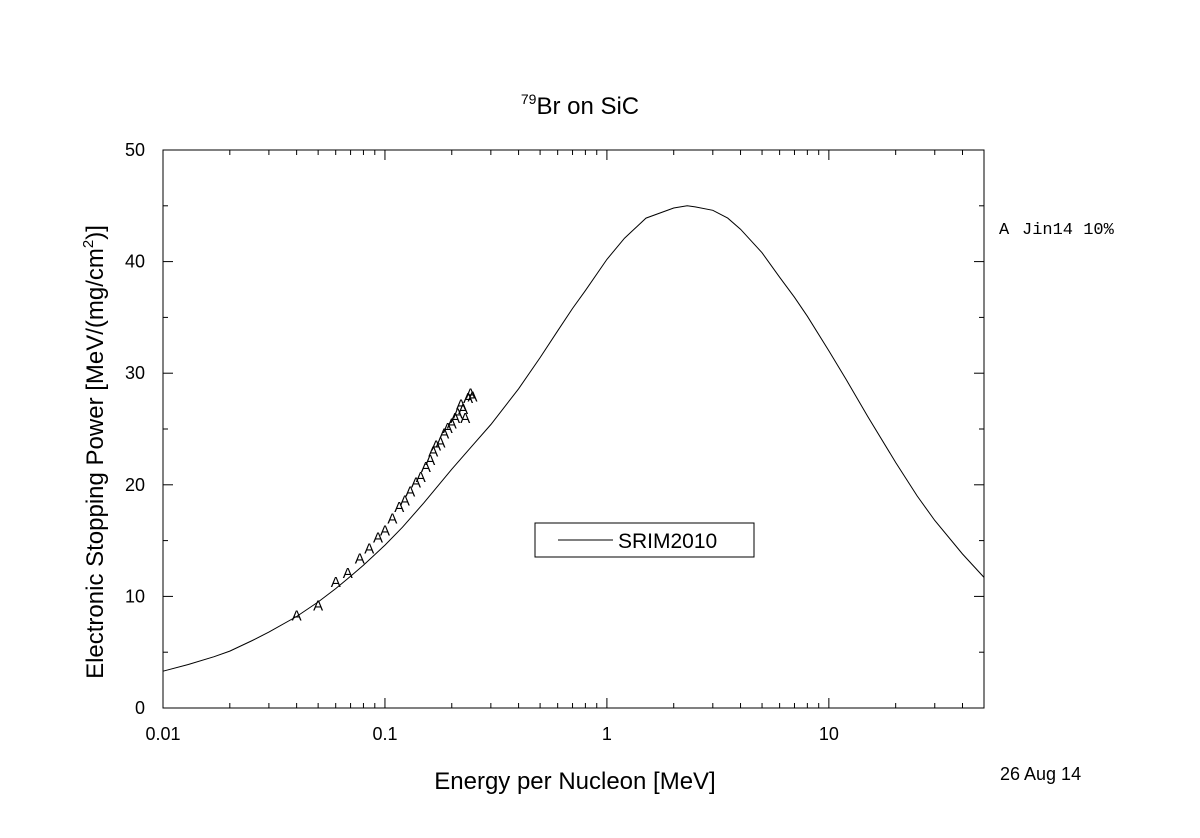  What do you see at coordinates (135, 262) in the screenshot?
I see `y-tick-label: 40` at bounding box center [135, 262].